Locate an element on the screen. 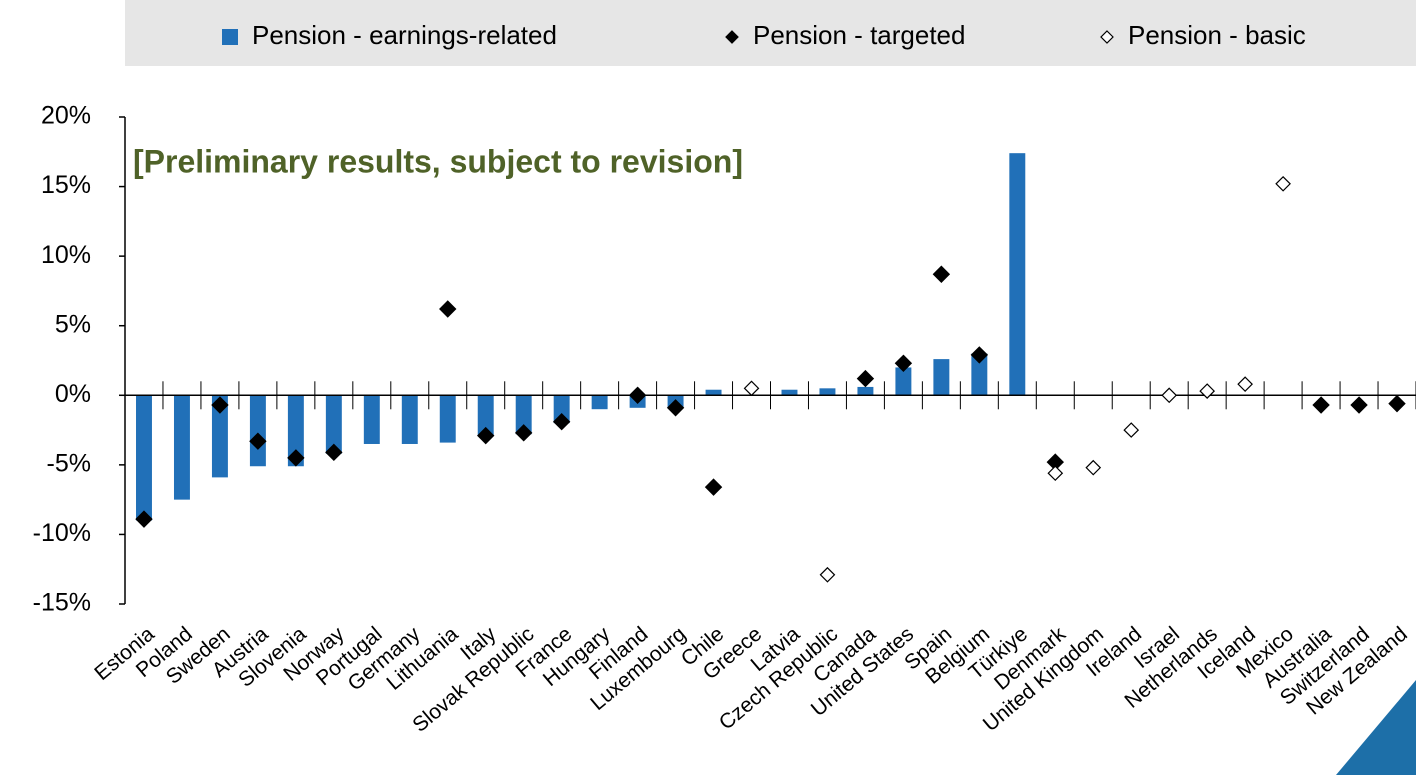 The height and width of the screenshot is (775, 1416). y-tick-label: -5% is located at coordinates (69, 463).